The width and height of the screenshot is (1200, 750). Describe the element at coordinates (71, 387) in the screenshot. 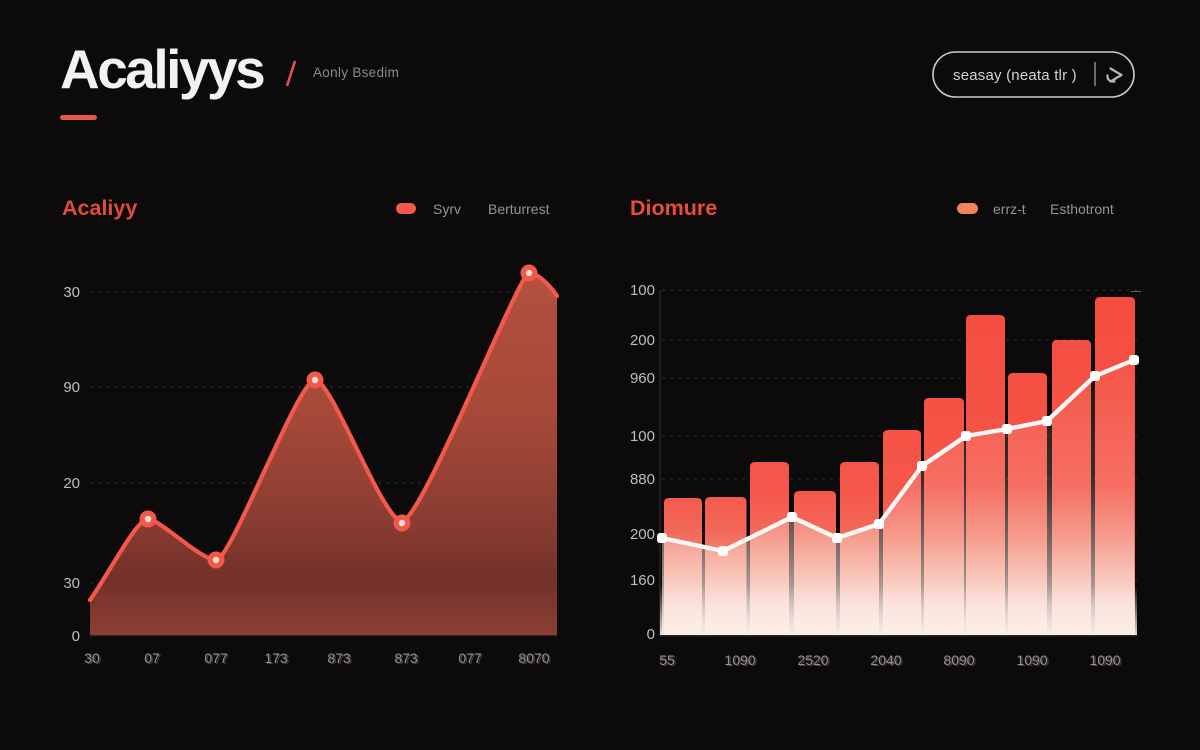

I see `svg-text: 90` at that location.